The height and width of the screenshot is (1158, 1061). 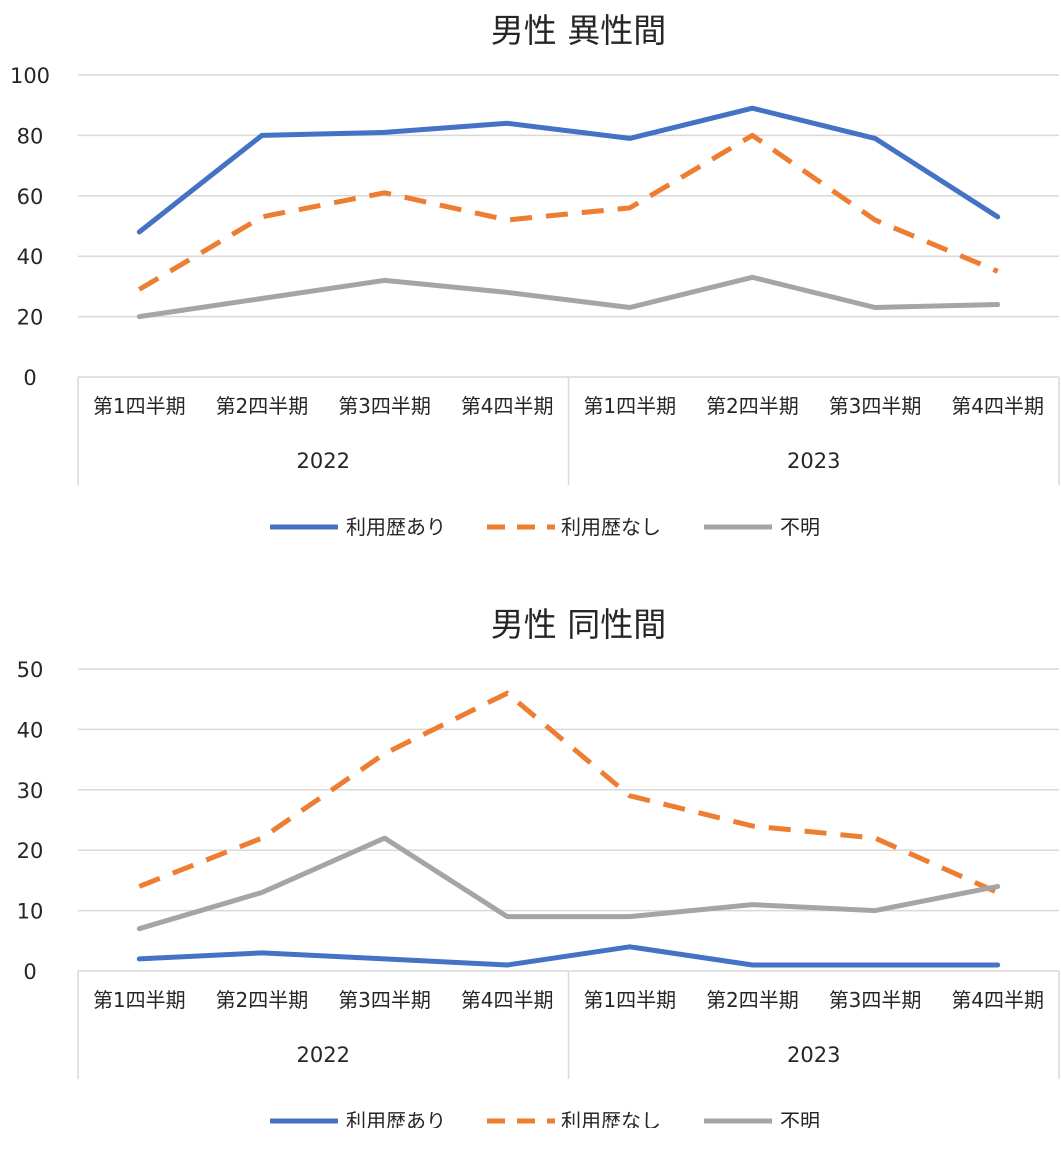 I want to click on chart-title: 男性 異性間, so click(x=579, y=30).